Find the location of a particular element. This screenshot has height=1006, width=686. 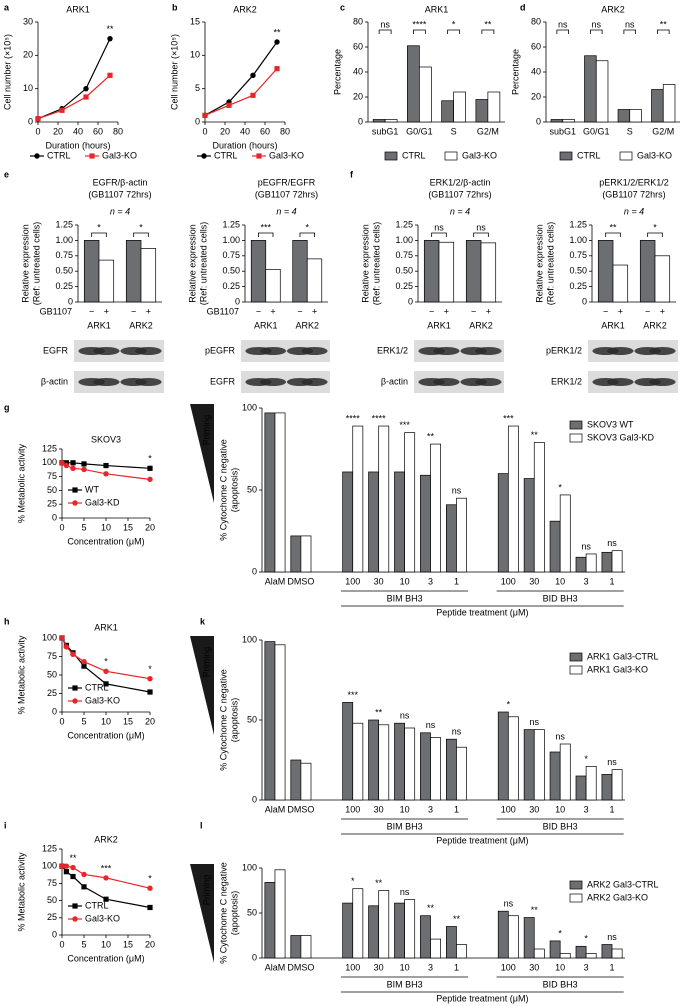

chart-title: ARK1 is located at coordinates (437, 9).